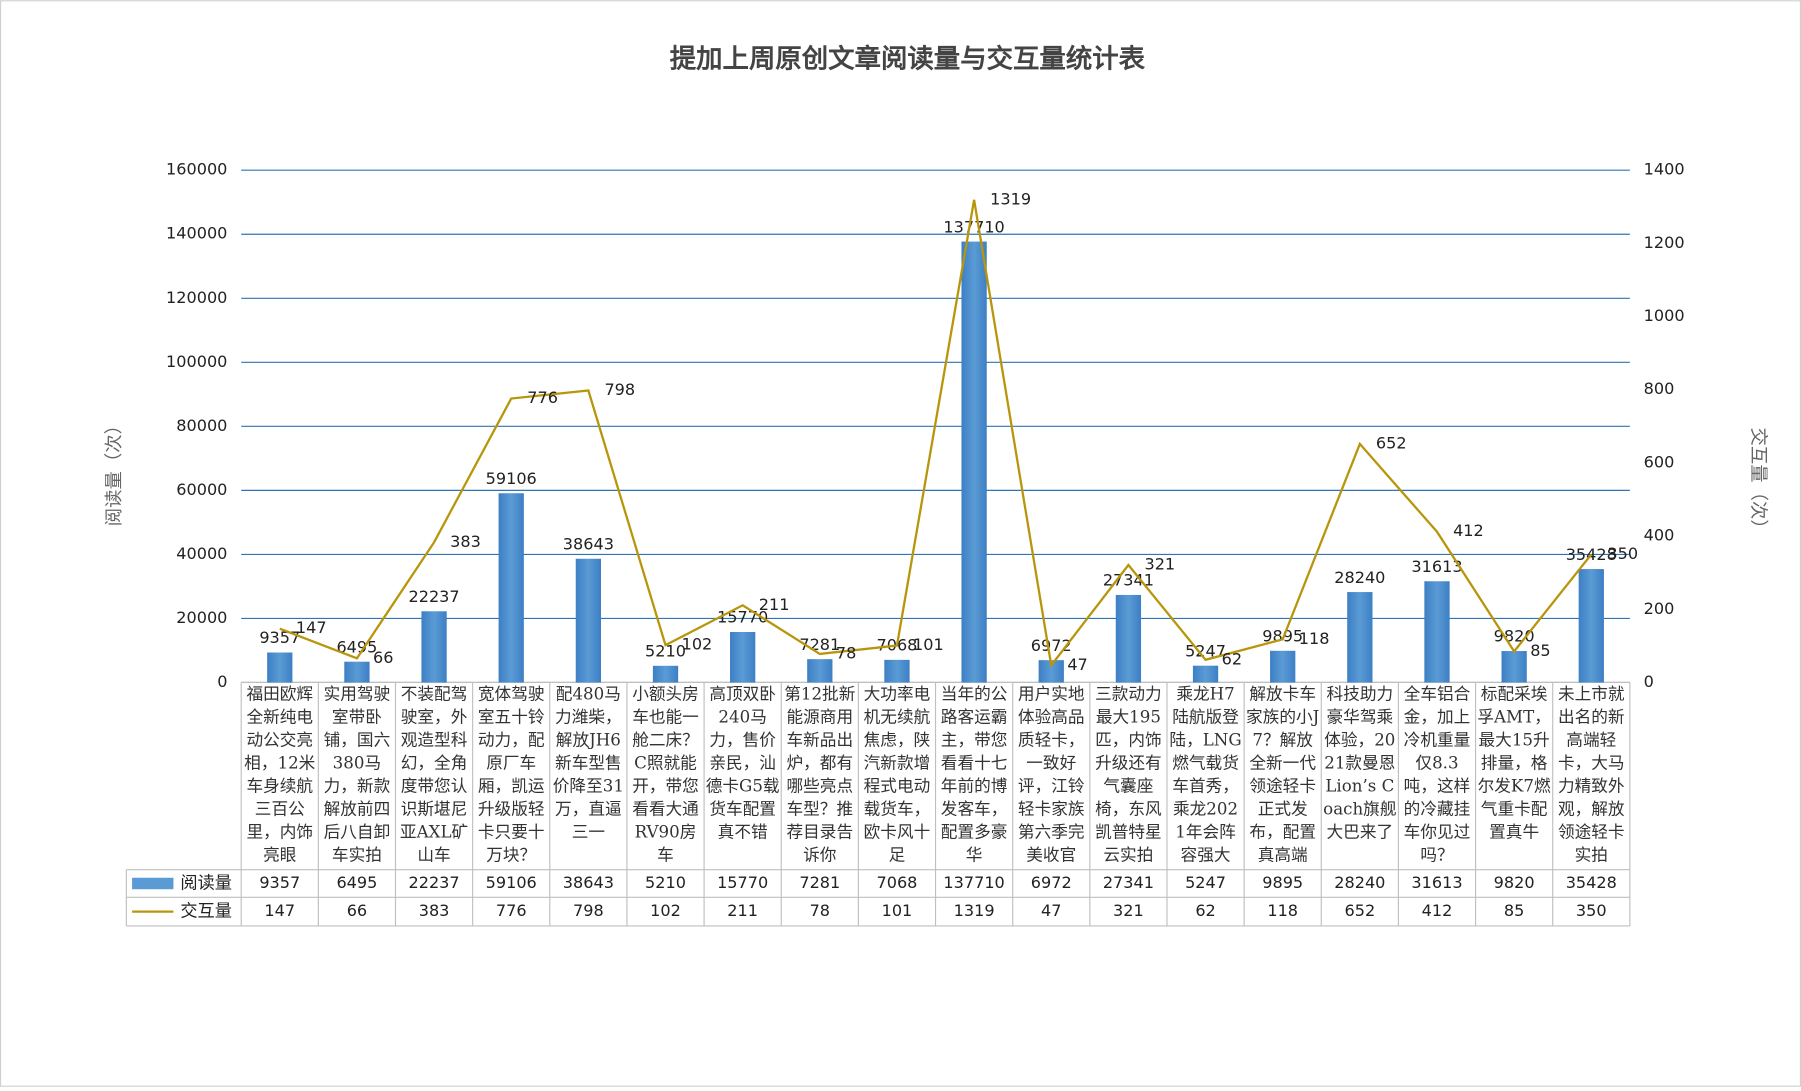 This screenshot has width=1801, height=1091. Describe the element at coordinates (279, 775) in the screenshot. I see `category-cell: 福田欧辉全新纯电动公交亮相，12米车身续航三百公里，内饰亮眼` at that location.